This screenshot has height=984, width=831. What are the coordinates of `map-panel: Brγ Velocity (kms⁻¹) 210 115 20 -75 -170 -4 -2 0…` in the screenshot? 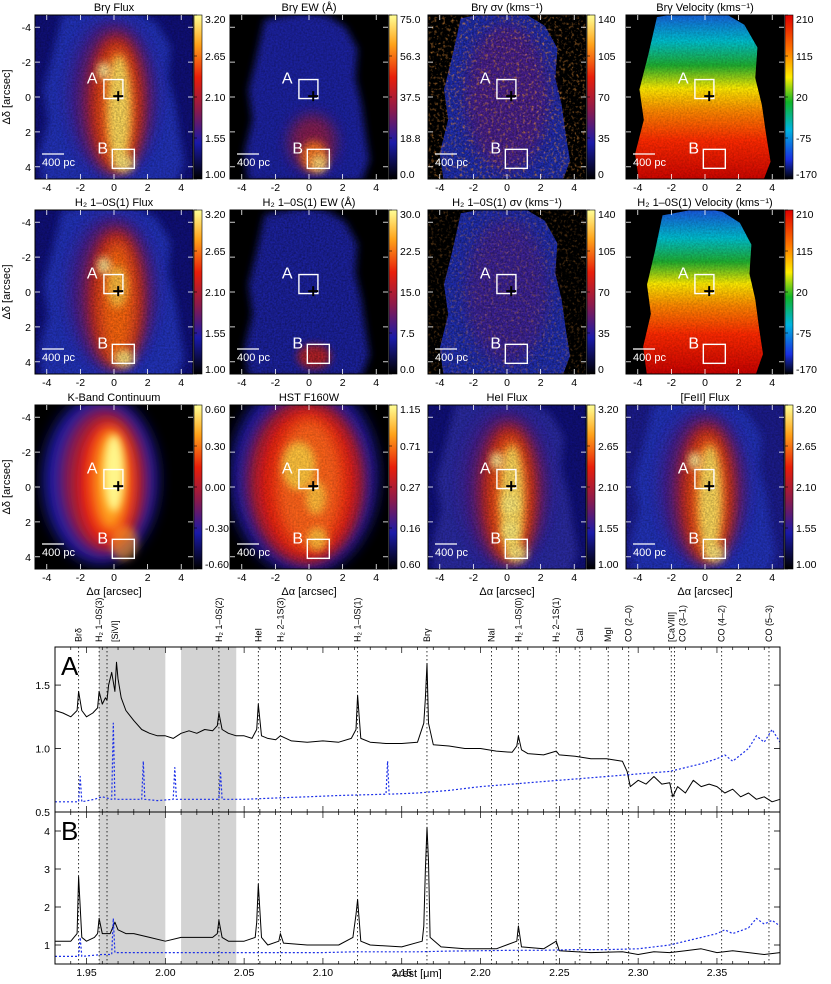 It's located at (721, 98).